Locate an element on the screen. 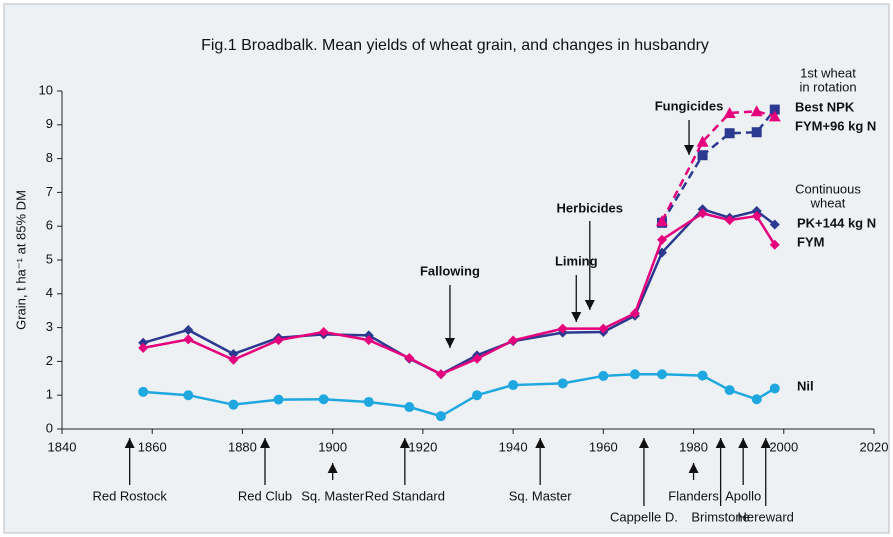 This screenshot has height=537, width=893. x-tick-label: 1840 is located at coordinates (62, 446).